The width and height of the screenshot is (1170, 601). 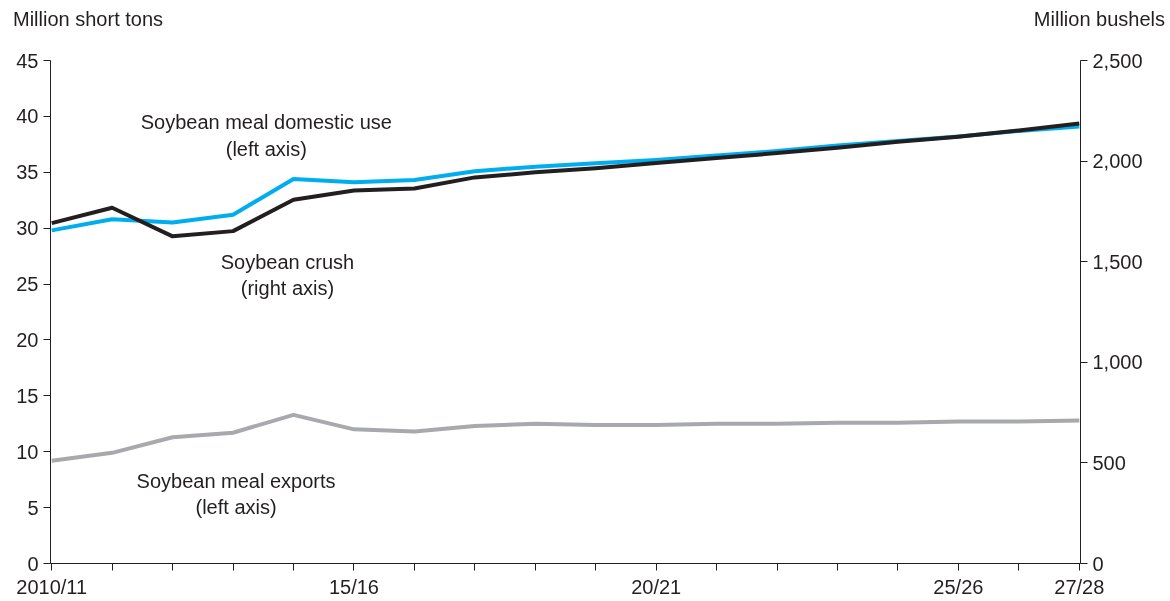 I want to click on x-tick-label: 27/28, so click(x=1079, y=586).